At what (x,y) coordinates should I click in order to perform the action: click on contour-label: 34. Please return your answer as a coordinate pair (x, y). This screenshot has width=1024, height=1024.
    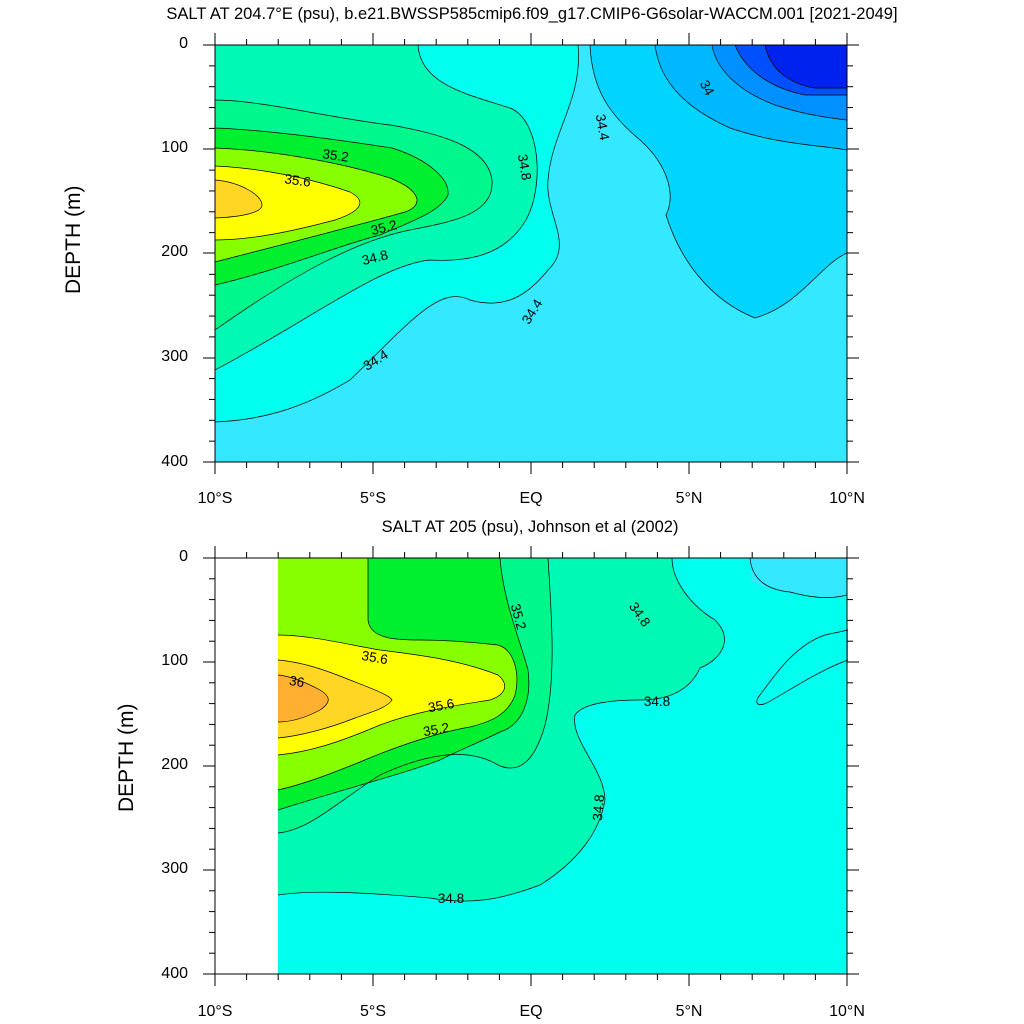
    Looking at the image, I should click on (707, 88).